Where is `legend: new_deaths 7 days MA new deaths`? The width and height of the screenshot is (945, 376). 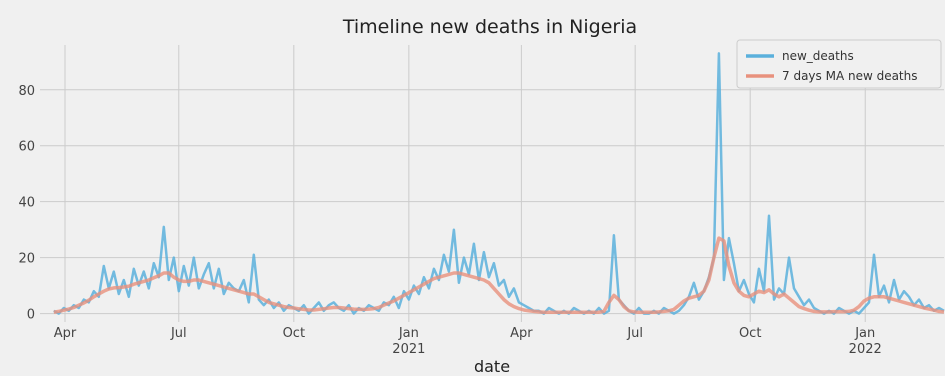
legend: new_deaths 7 days MA new deaths is located at coordinates (839, 64).